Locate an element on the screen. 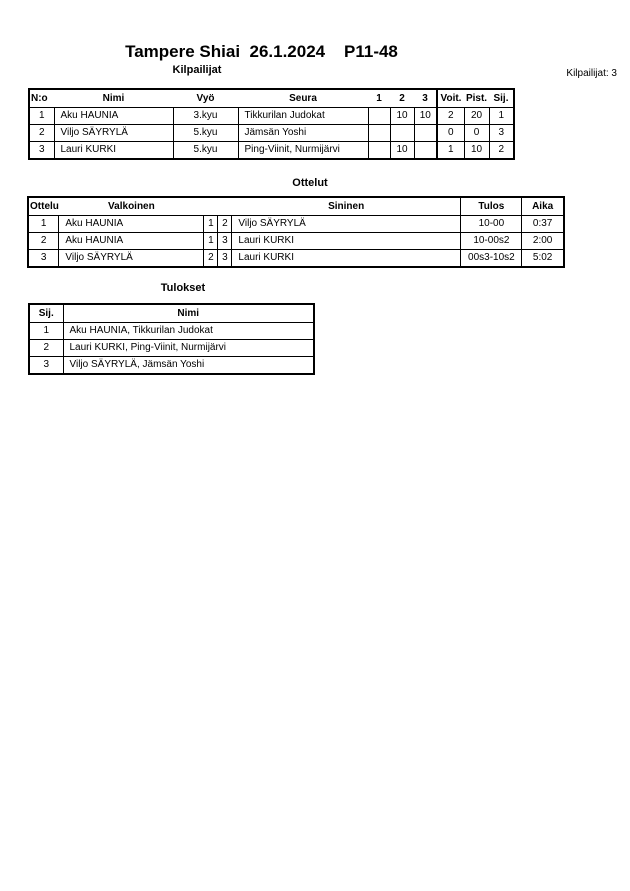 Image resolution: width=630 pixels, height=891 pixels. cell-pist: 20 is located at coordinates (476, 116).